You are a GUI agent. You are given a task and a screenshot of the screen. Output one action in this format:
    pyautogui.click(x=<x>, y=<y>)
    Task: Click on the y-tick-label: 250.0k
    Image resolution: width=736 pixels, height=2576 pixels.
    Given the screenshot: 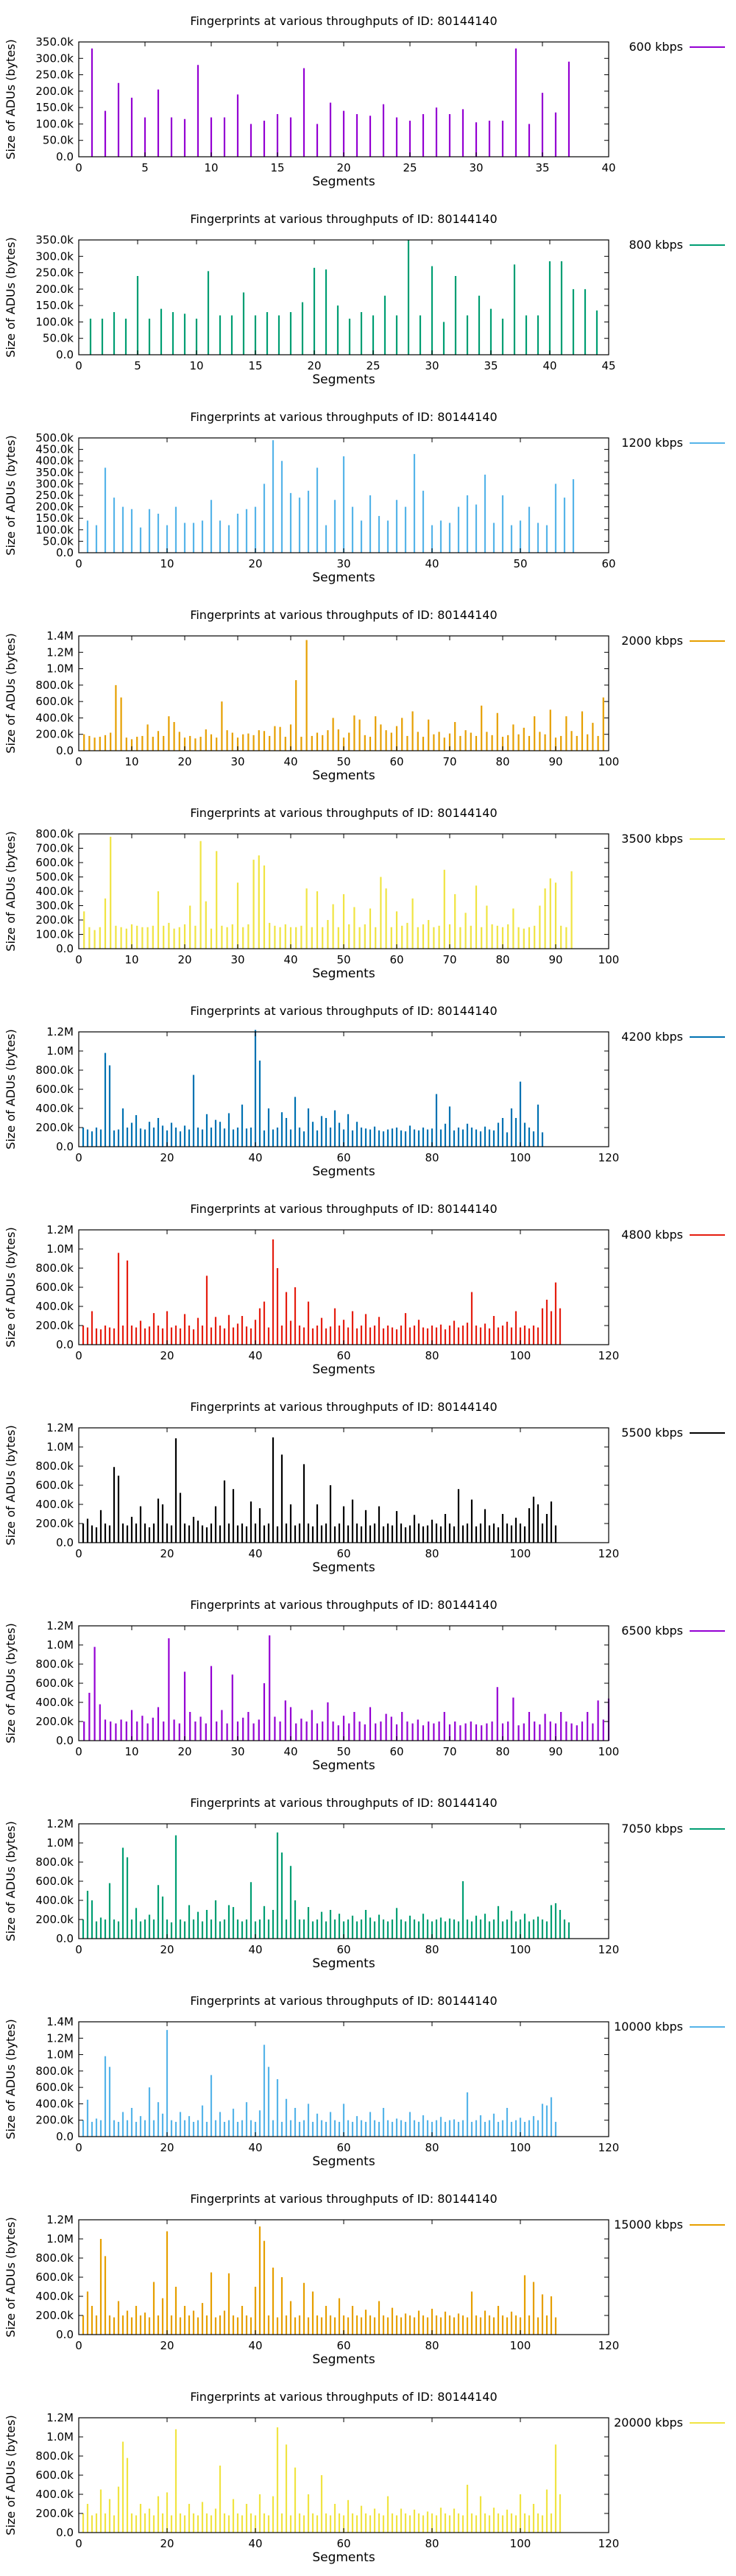 What is the action you would take?
    pyautogui.click(x=54, y=273)
    